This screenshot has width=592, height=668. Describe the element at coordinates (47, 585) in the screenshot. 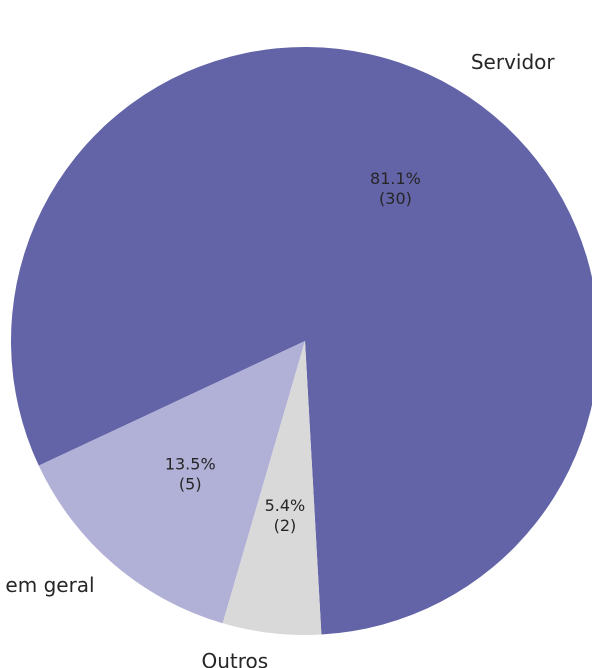

I see `slice-label: Sociedade em geral` at that location.